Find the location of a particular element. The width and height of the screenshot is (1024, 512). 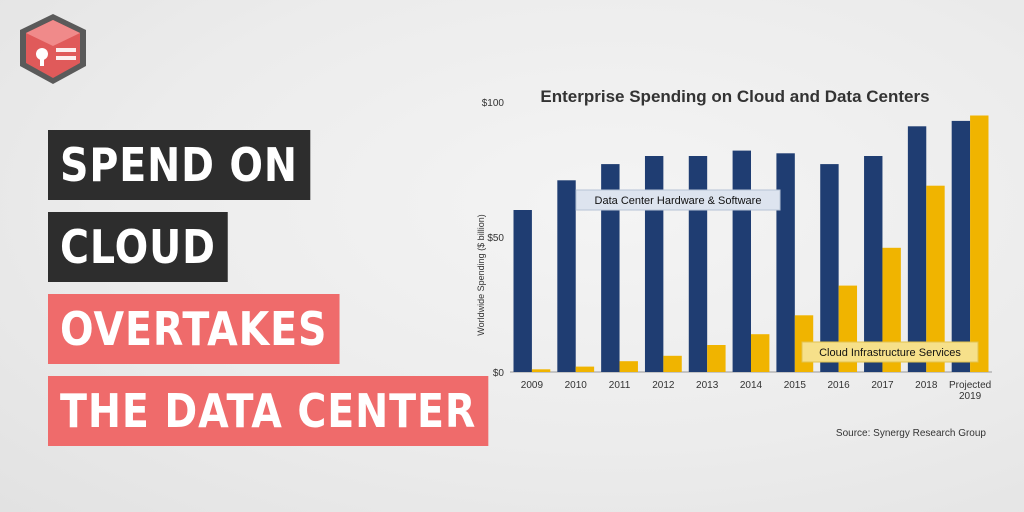

series-label-datacenter: Data Center Hardware & Software is located at coordinates (678, 200).